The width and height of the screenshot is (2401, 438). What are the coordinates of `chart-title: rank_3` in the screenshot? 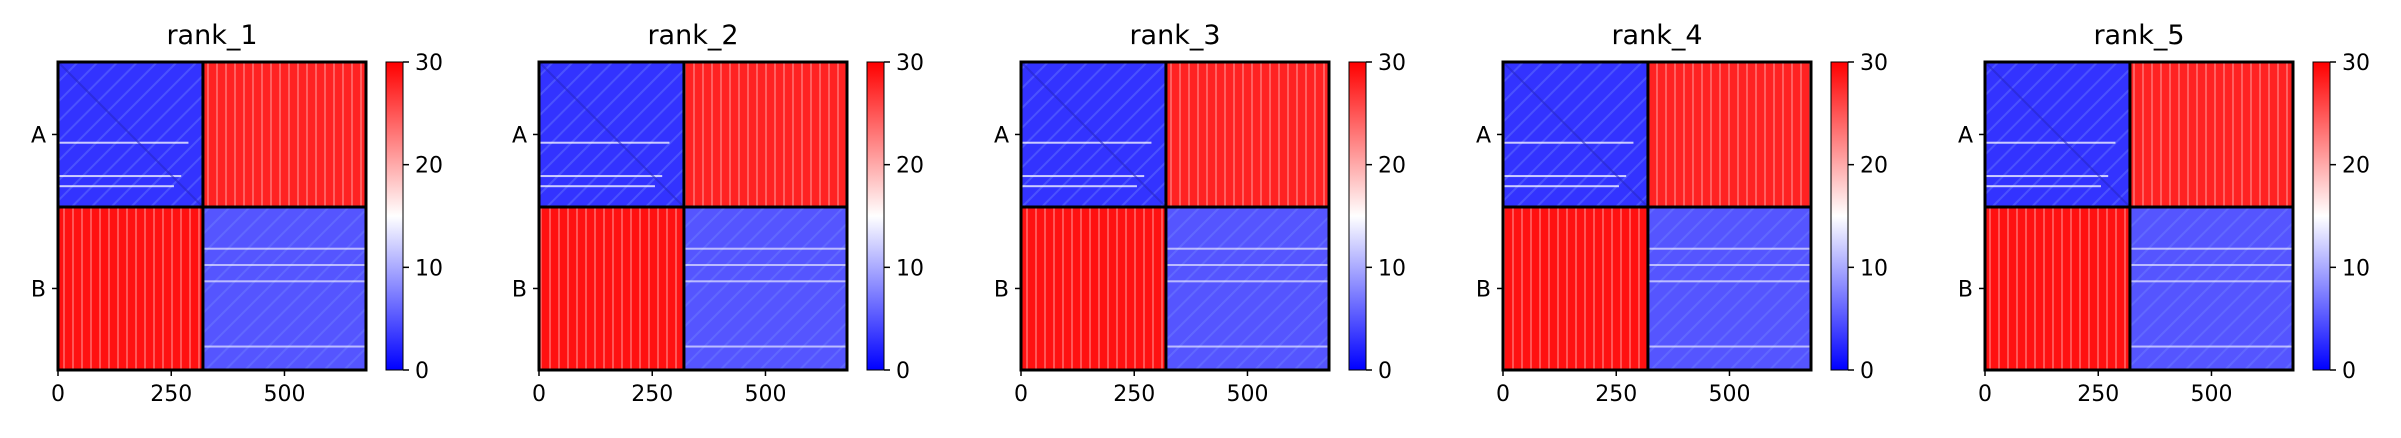 It's located at (1174, 35).